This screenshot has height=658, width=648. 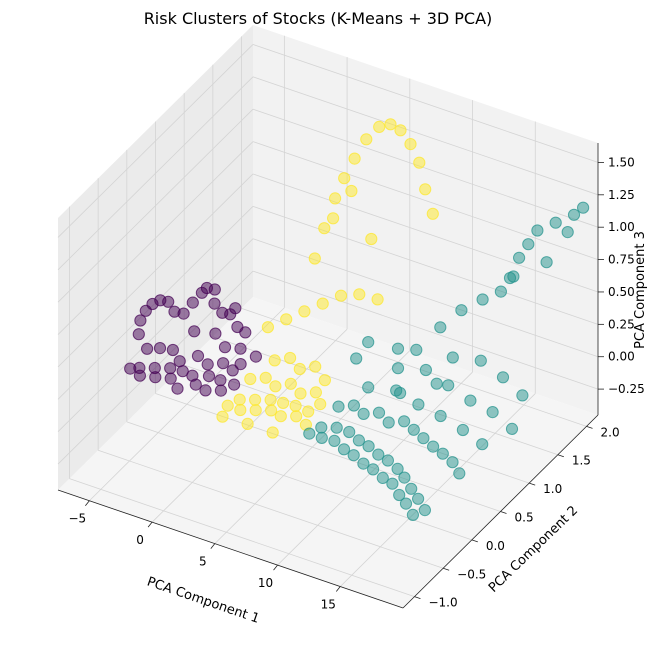 I want to click on y-tick-label: 1.0, so click(x=552, y=489).